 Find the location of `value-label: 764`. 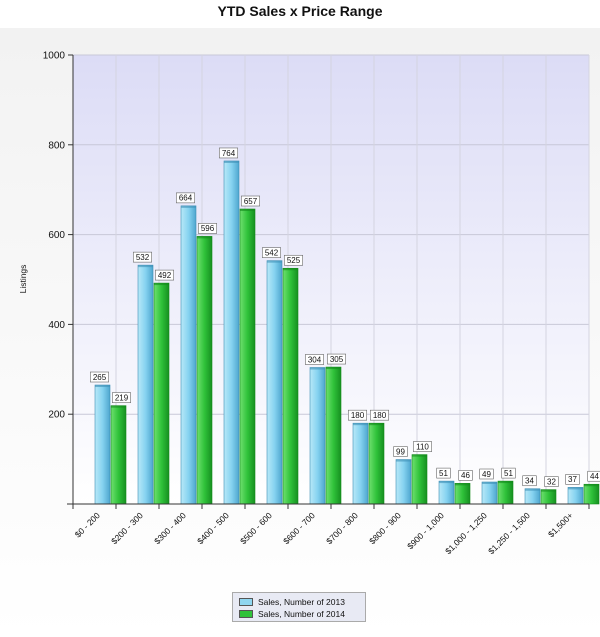

value-label: 764 is located at coordinates (229, 153).